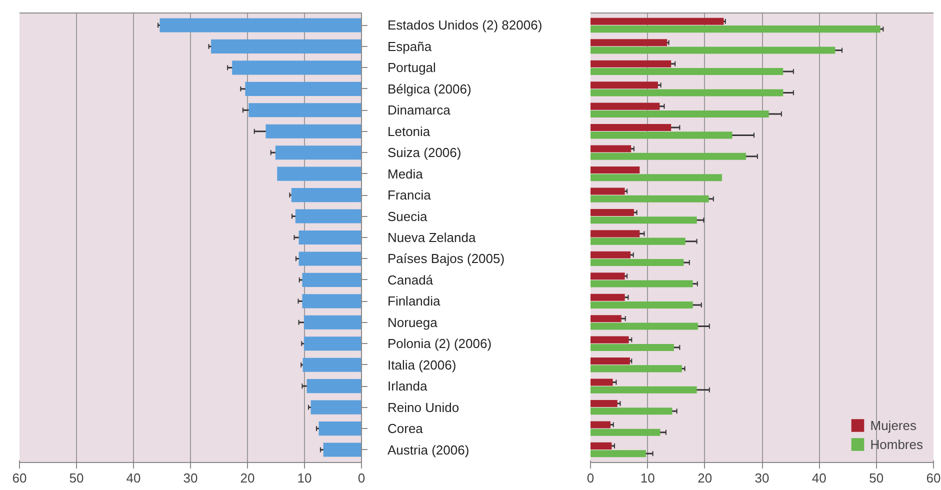 The width and height of the screenshot is (941, 490). Describe the element at coordinates (406, 428) in the screenshot. I see `y-tick-label: Corea` at that location.